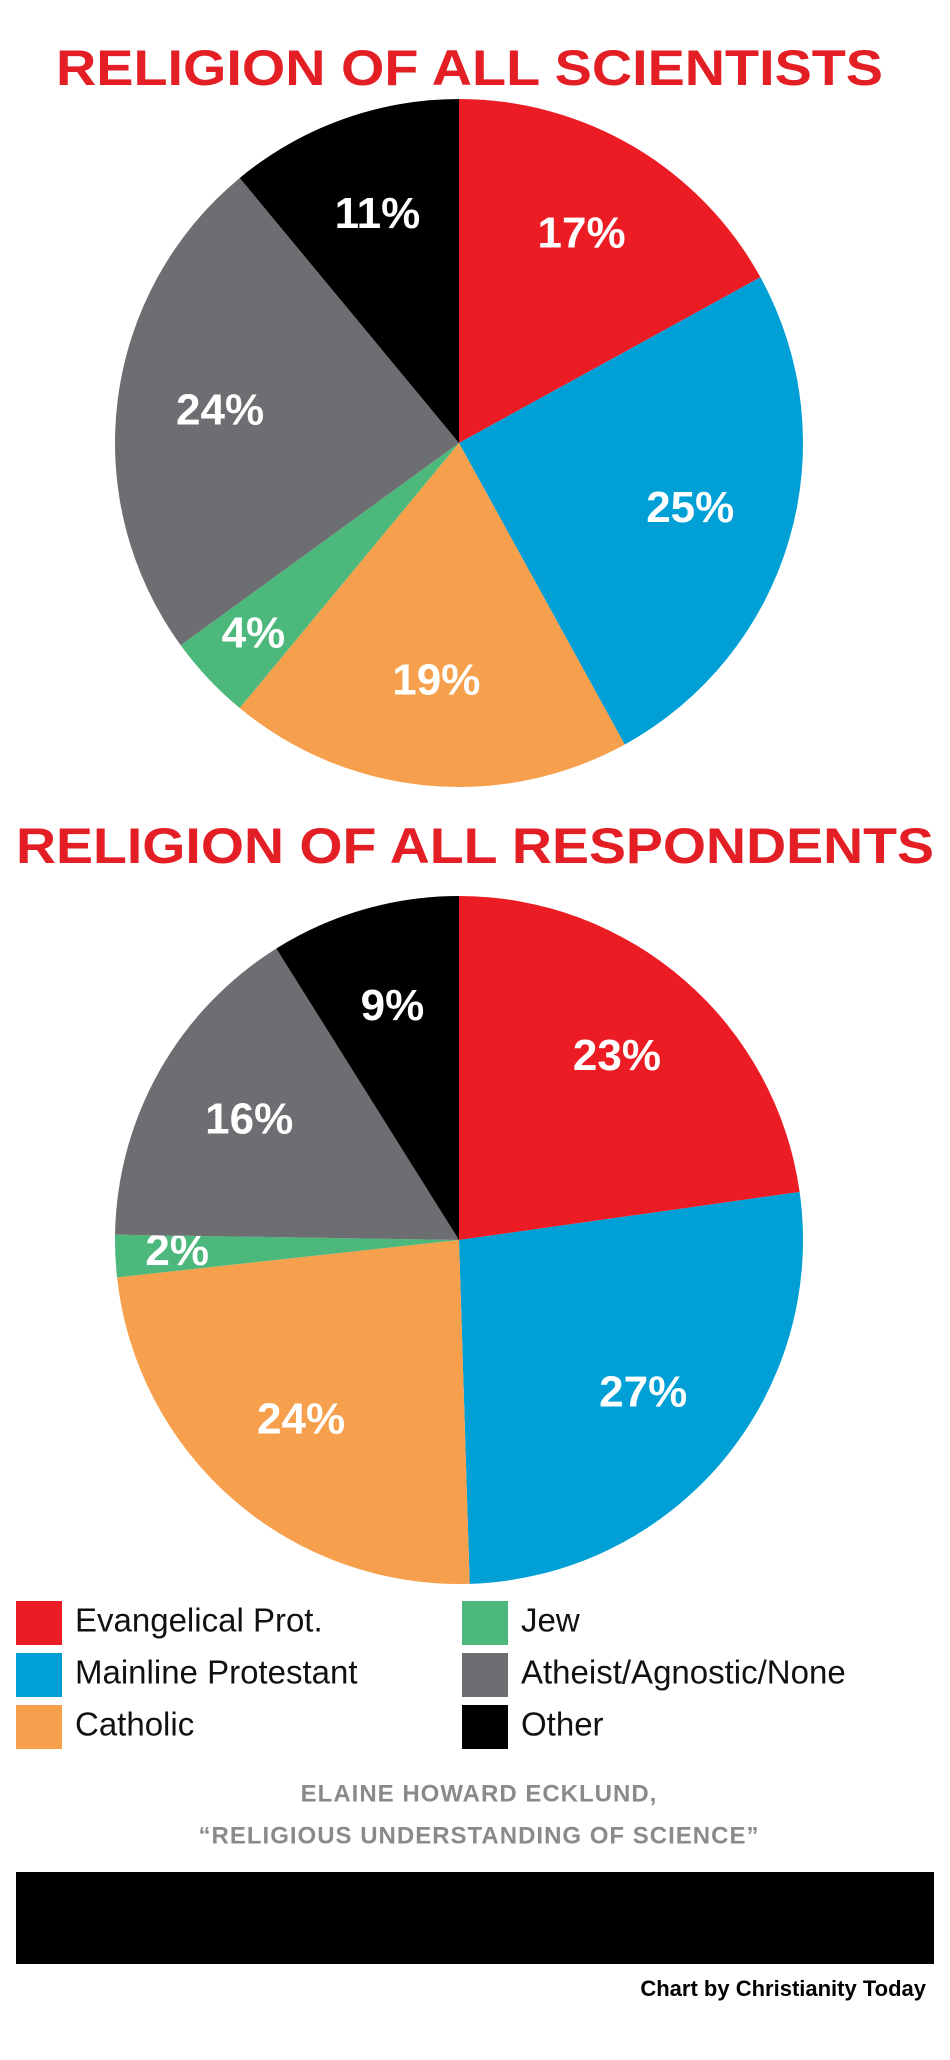 Image resolution: width=950 pixels, height=2060 pixels. What do you see at coordinates (479, 1835) in the screenshot?
I see `source-line: “RELIGIOUS UNDERSTANDING OF SCIENCE”` at bounding box center [479, 1835].